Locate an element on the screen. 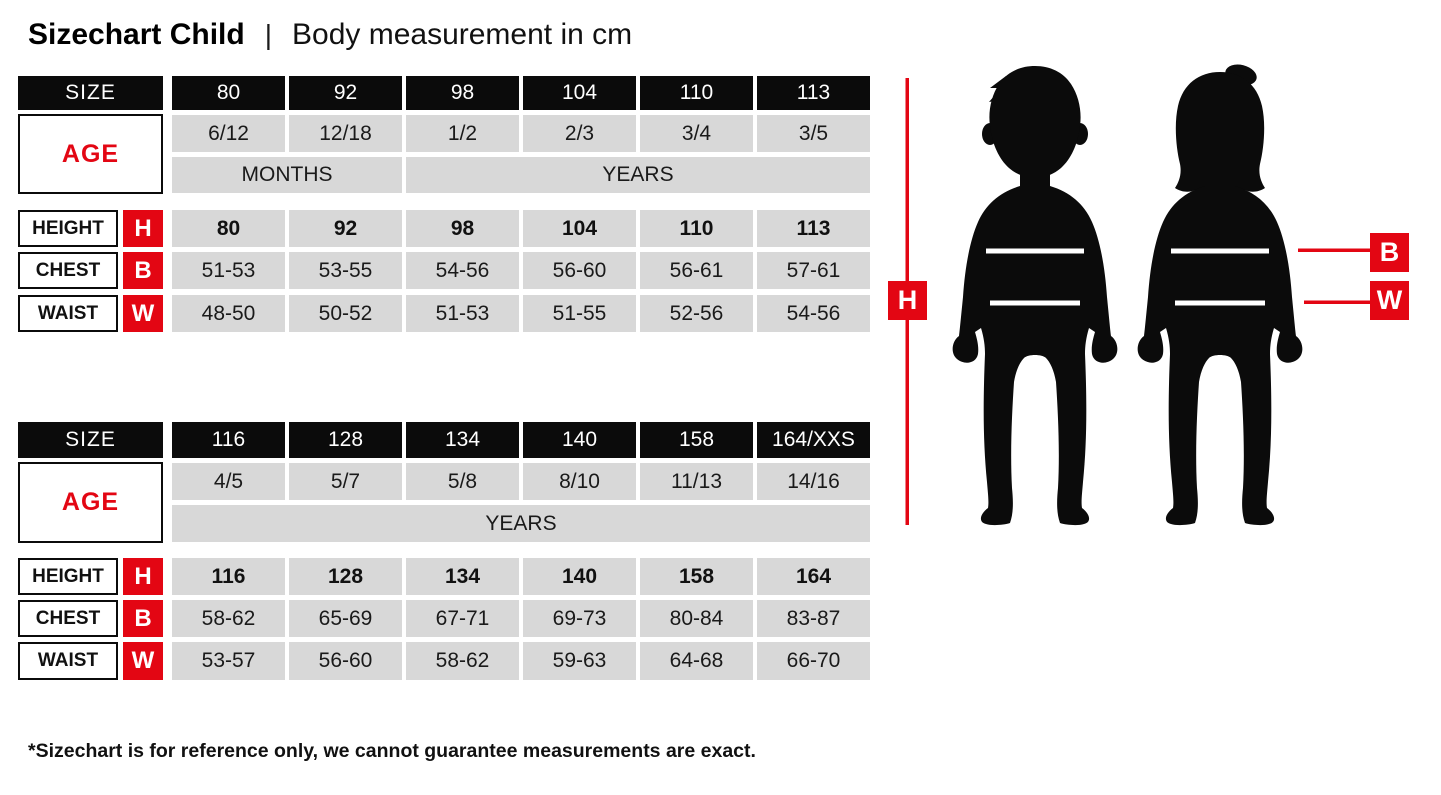 The height and width of the screenshot is (795, 1441). height-value: 116 is located at coordinates (228, 576).